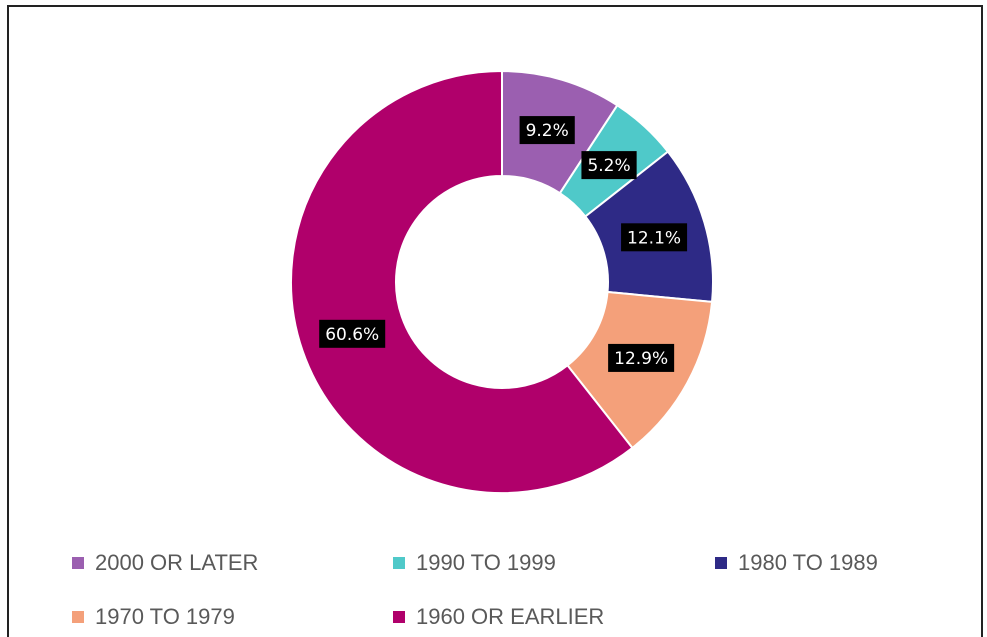 Image resolution: width=987 pixels, height=637 pixels. Describe the element at coordinates (510, 616) in the screenshot. I see `legend-label: 1960 OR EARLIER` at that location.